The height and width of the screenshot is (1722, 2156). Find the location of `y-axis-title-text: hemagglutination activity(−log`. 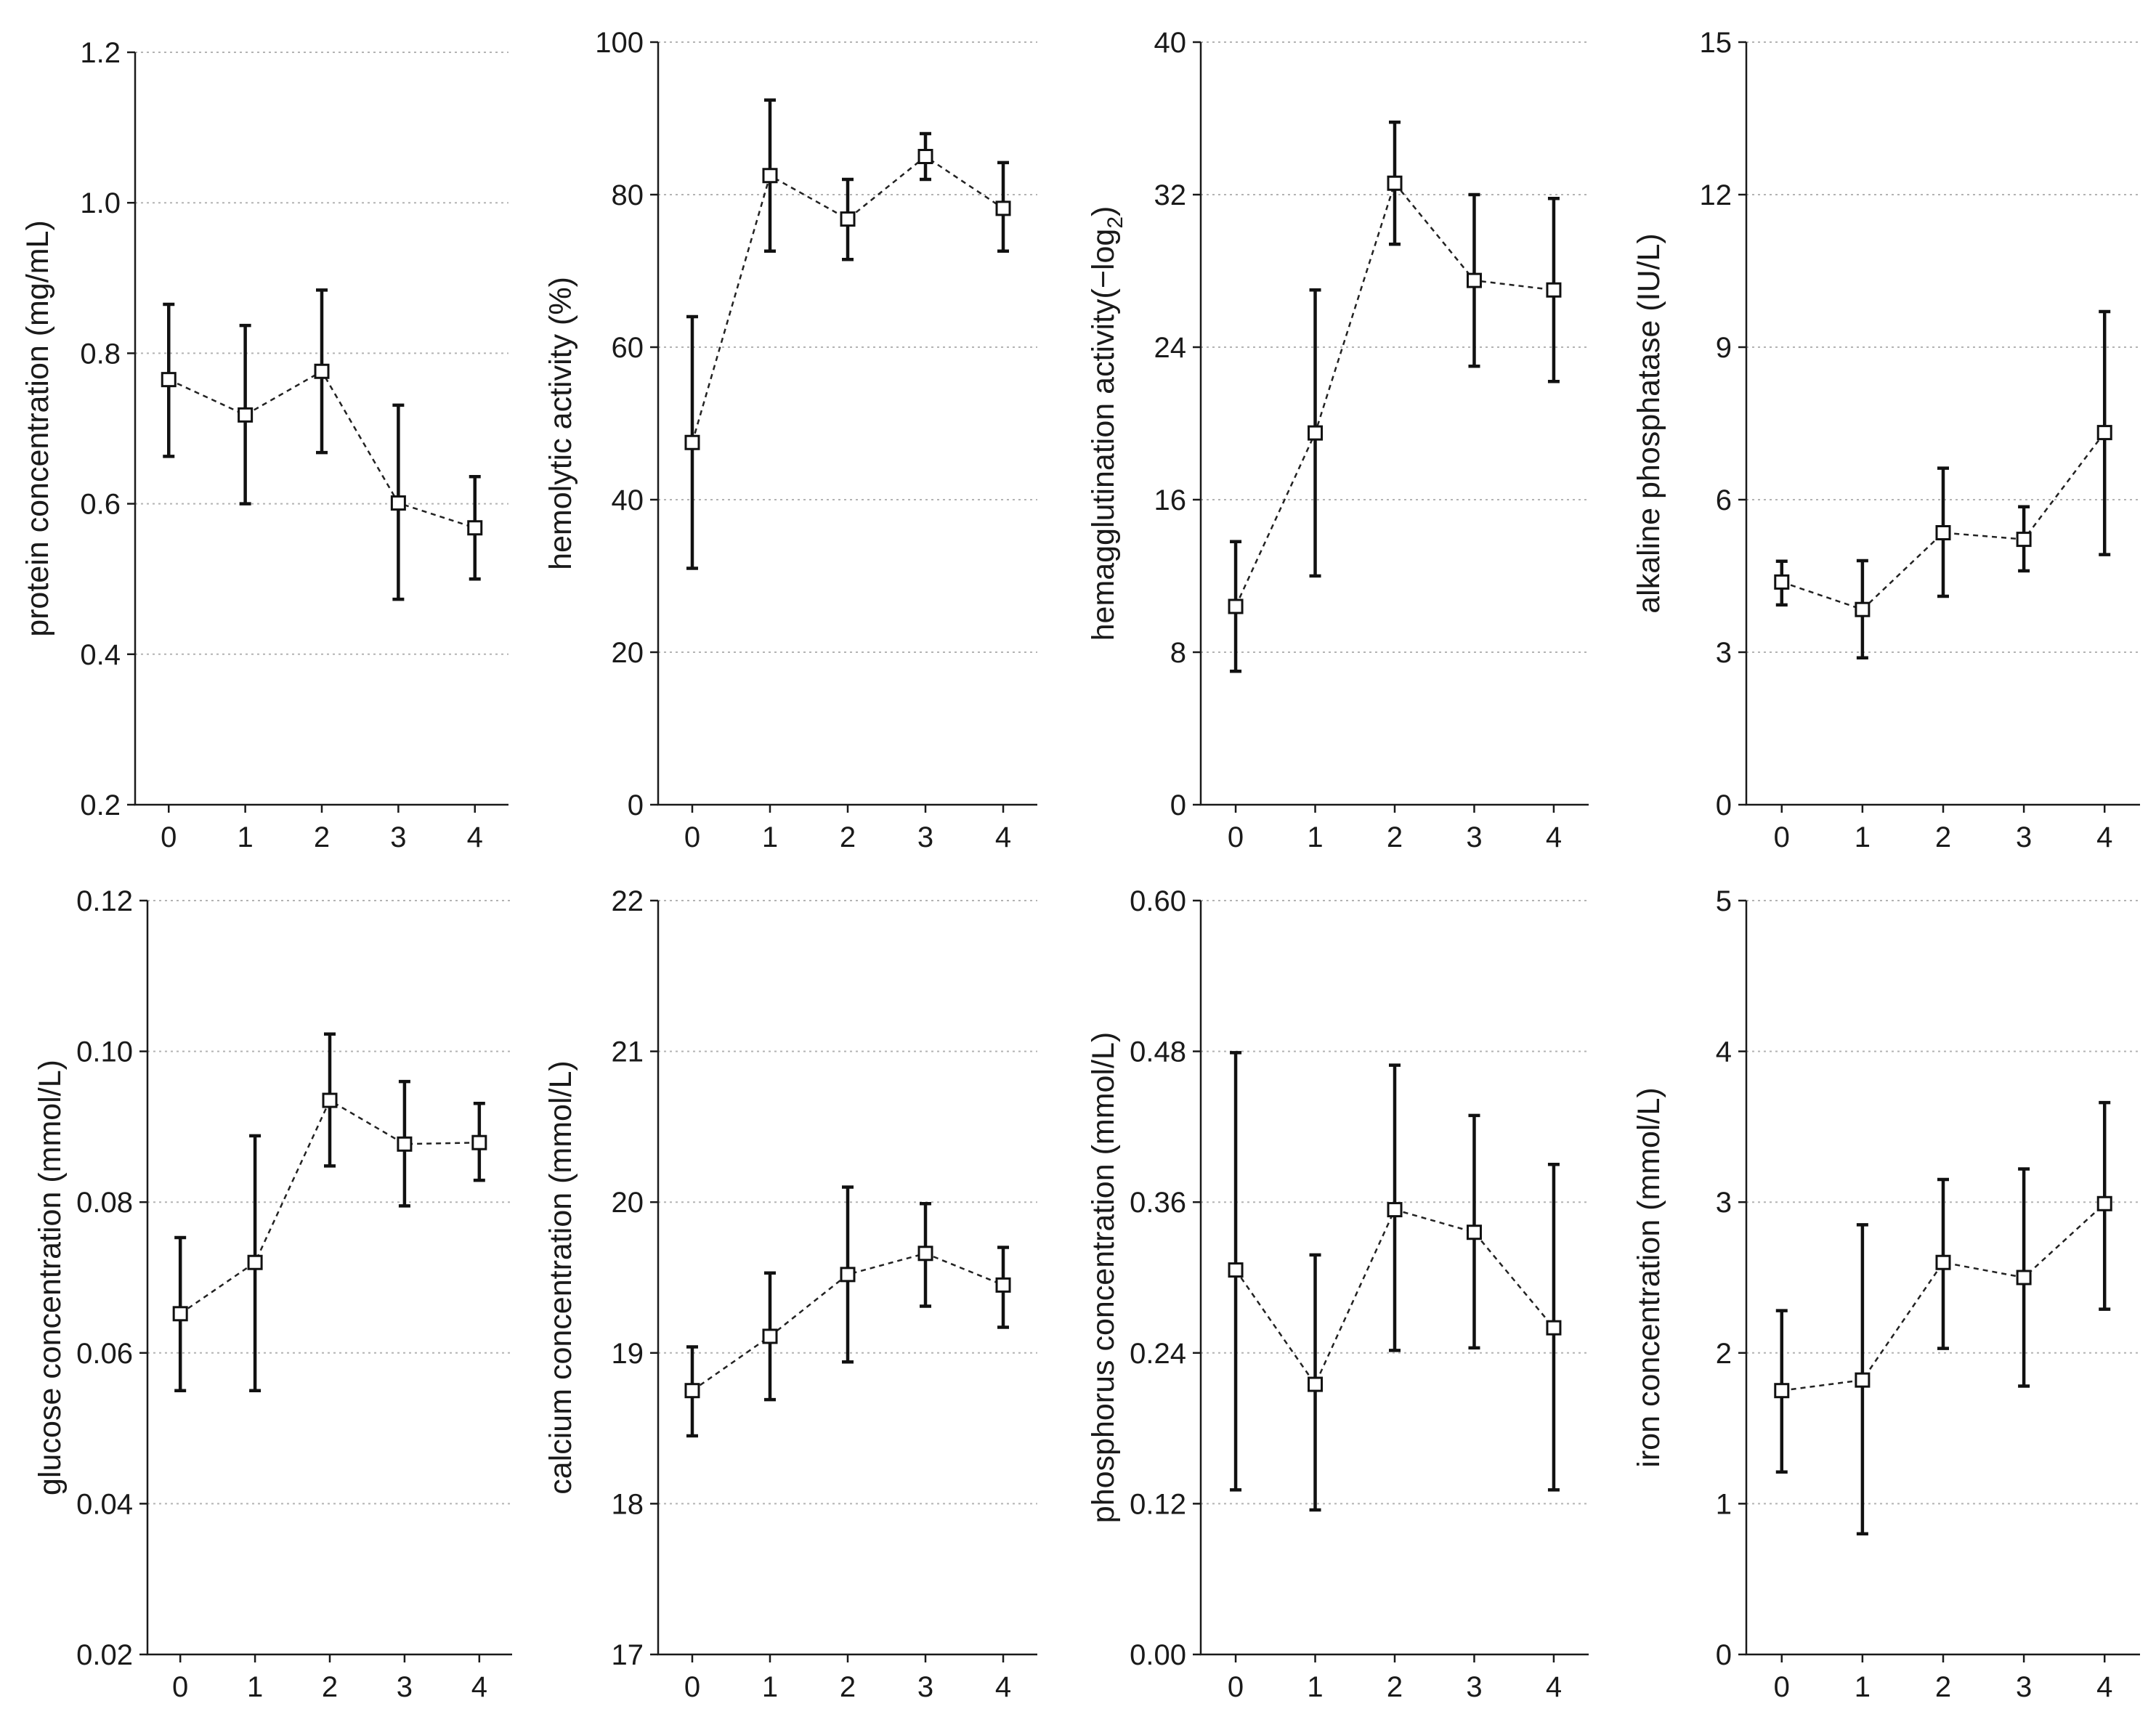

y-axis-title-text: hemagglutination activity(−log is located at coordinates (1103, 435).